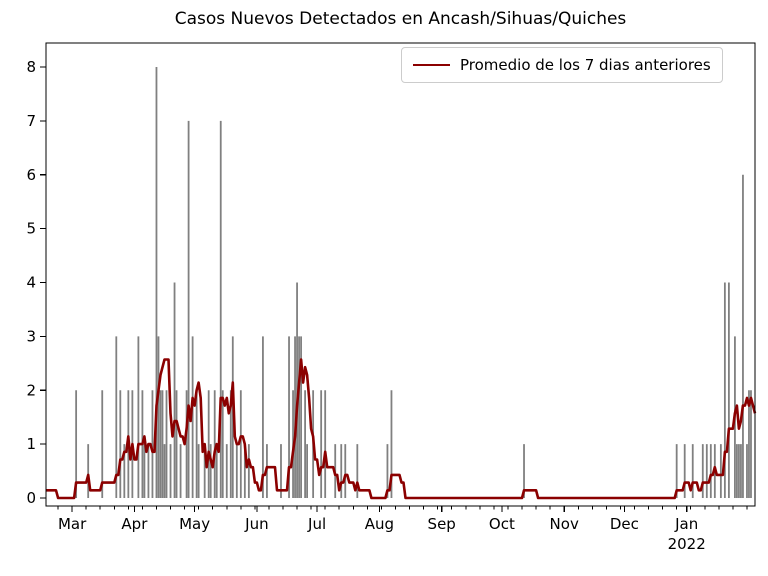 The height and width of the screenshot is (576, 768). What do you see at coordinates (442, 524) in the screenshot?
I see `x-tick-label: Sep` at bounding box center [442, 524].